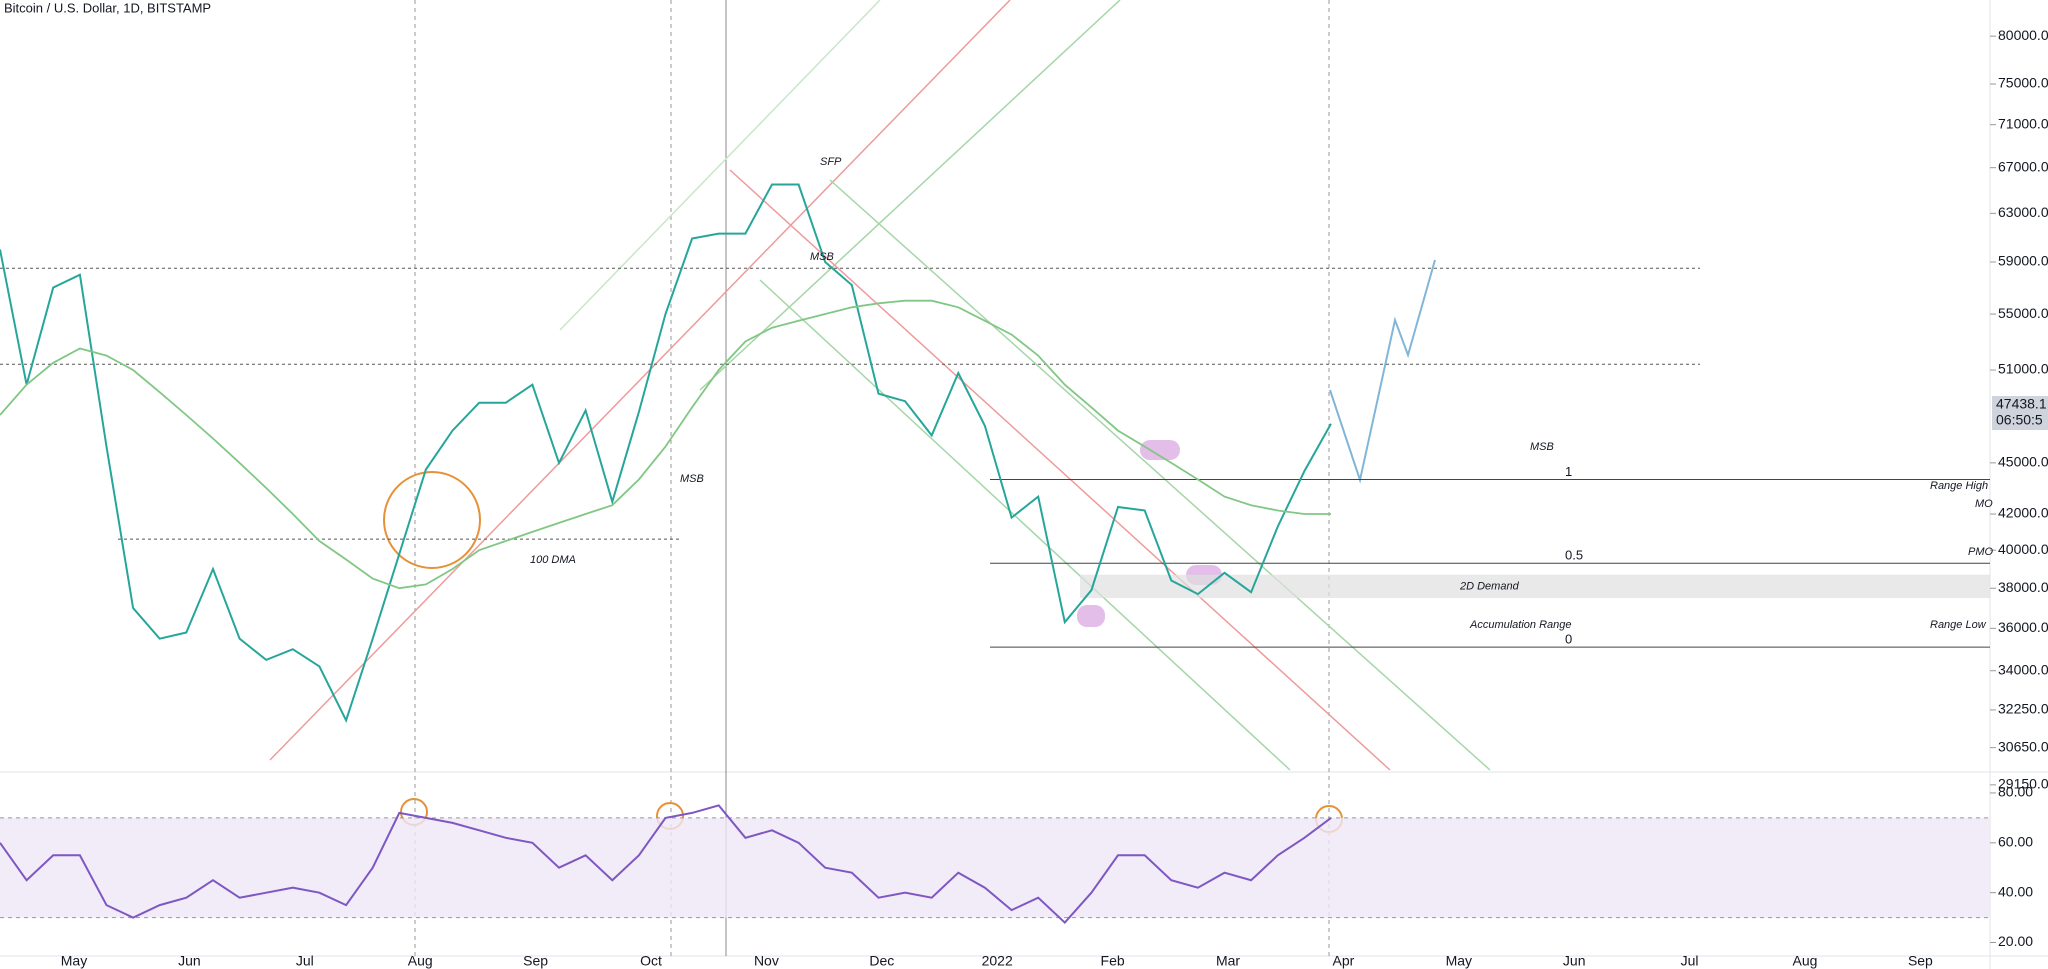  What do you see at coordinates (2023, 462) in the screenshot?
I see `y-tick-label: 45000.0` at bounding box center [2023, 462].